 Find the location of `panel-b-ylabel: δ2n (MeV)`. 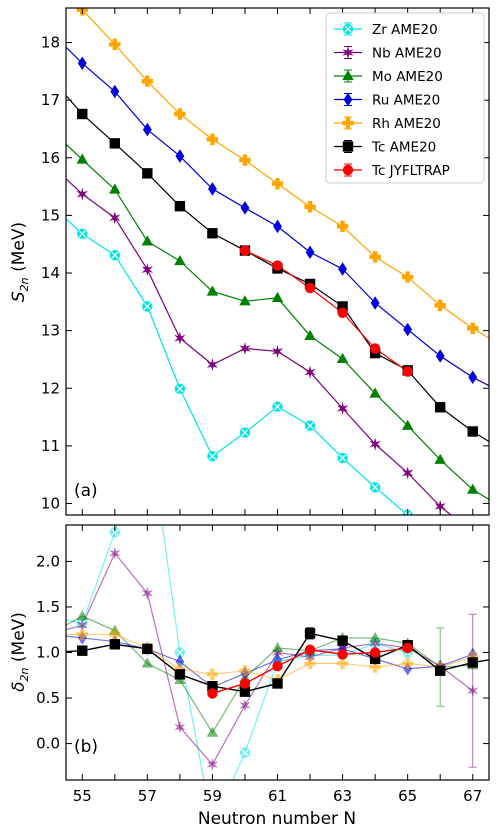

panel-b-ylabel: δ2n (MeV) is located at coordinates (20, 652).